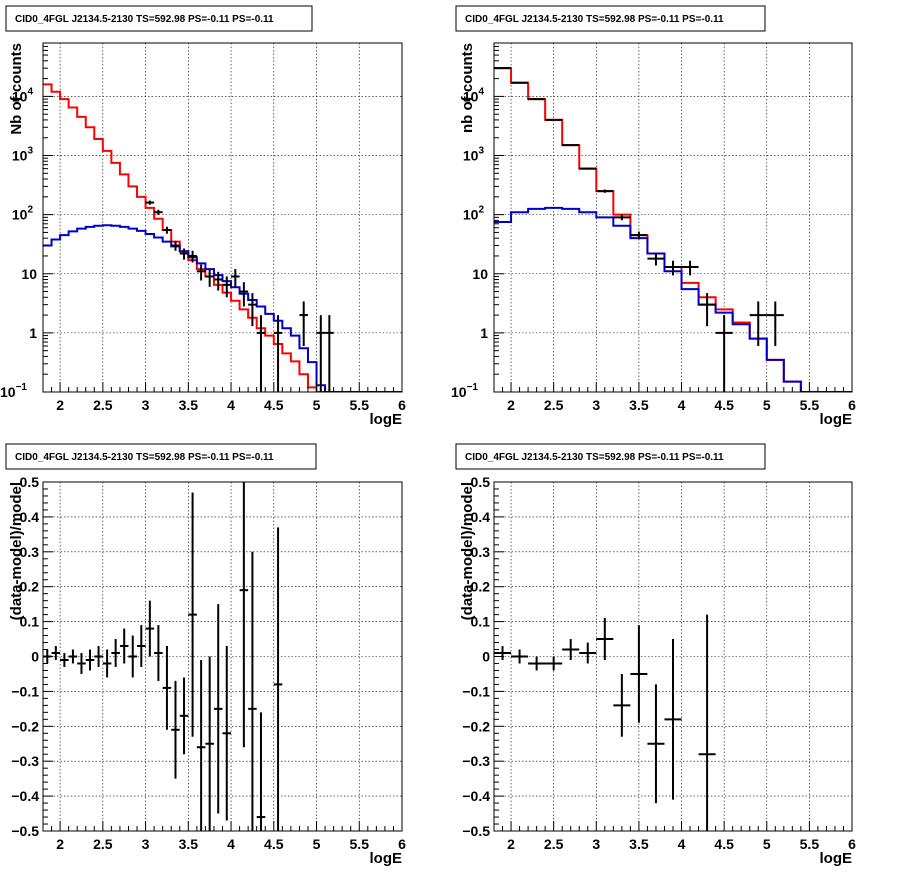 Image resolution: width=898 pixels, height=875 pixels. What do you see at coordinates (467, 88) in the screenshot?
I see `y-axis-label: nb of counts` at bounding box center [467, 88].